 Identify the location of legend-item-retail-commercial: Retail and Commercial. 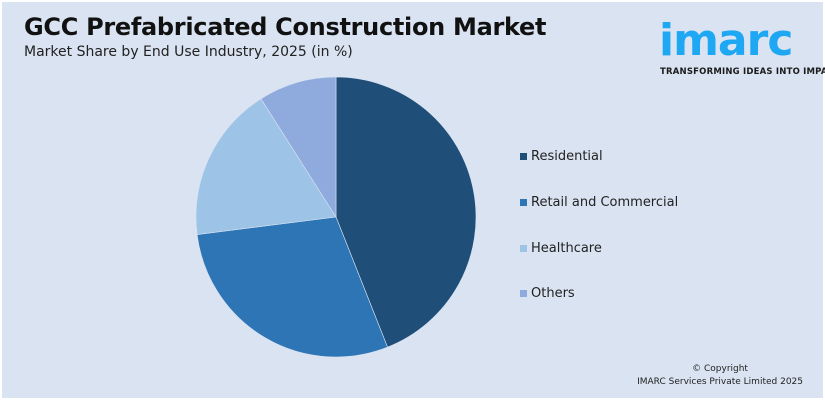
(599, 202).